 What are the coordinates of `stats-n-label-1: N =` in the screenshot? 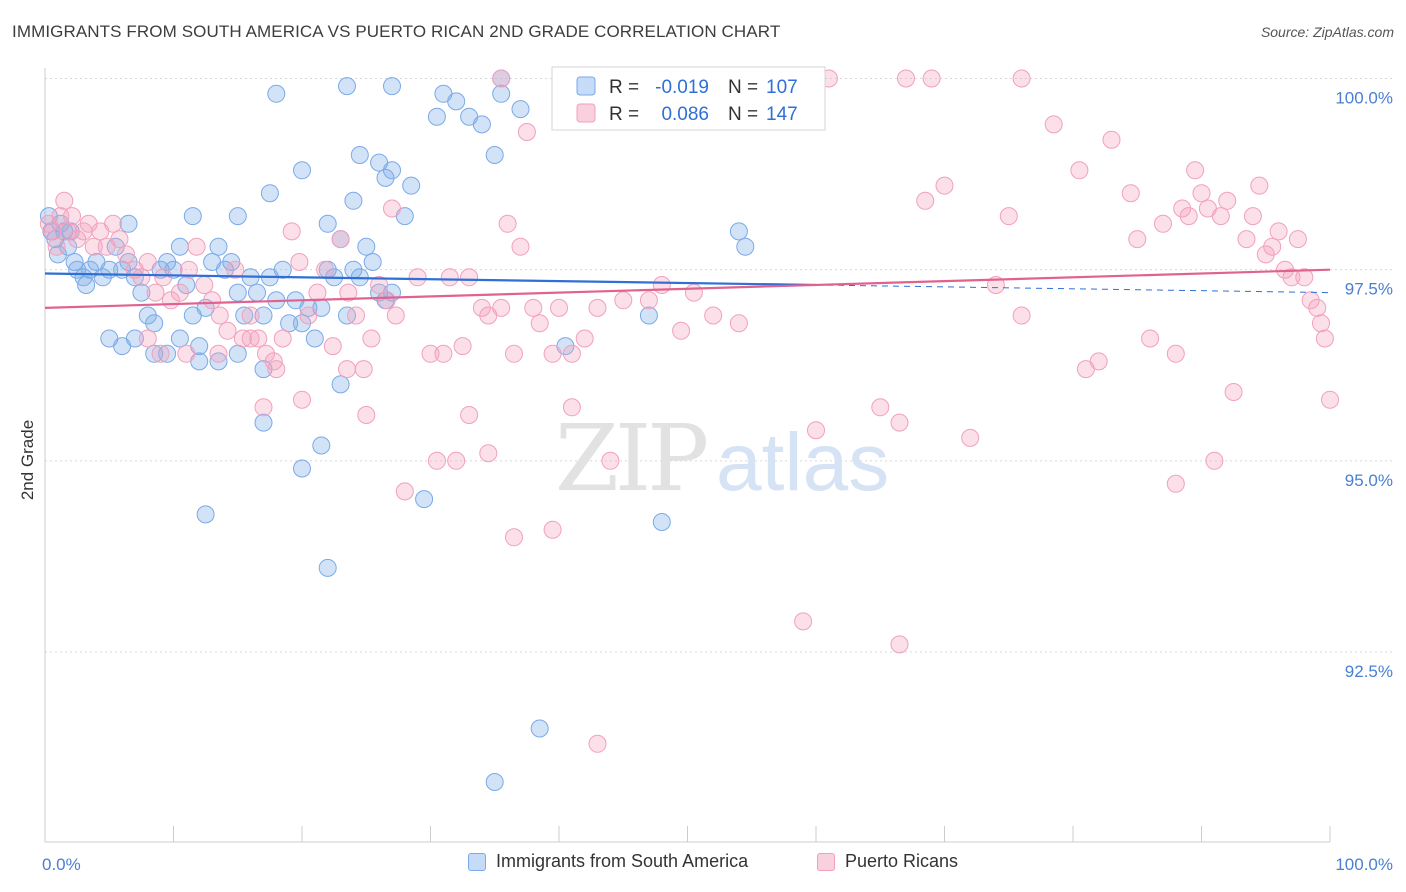 It's located at (743, 114).